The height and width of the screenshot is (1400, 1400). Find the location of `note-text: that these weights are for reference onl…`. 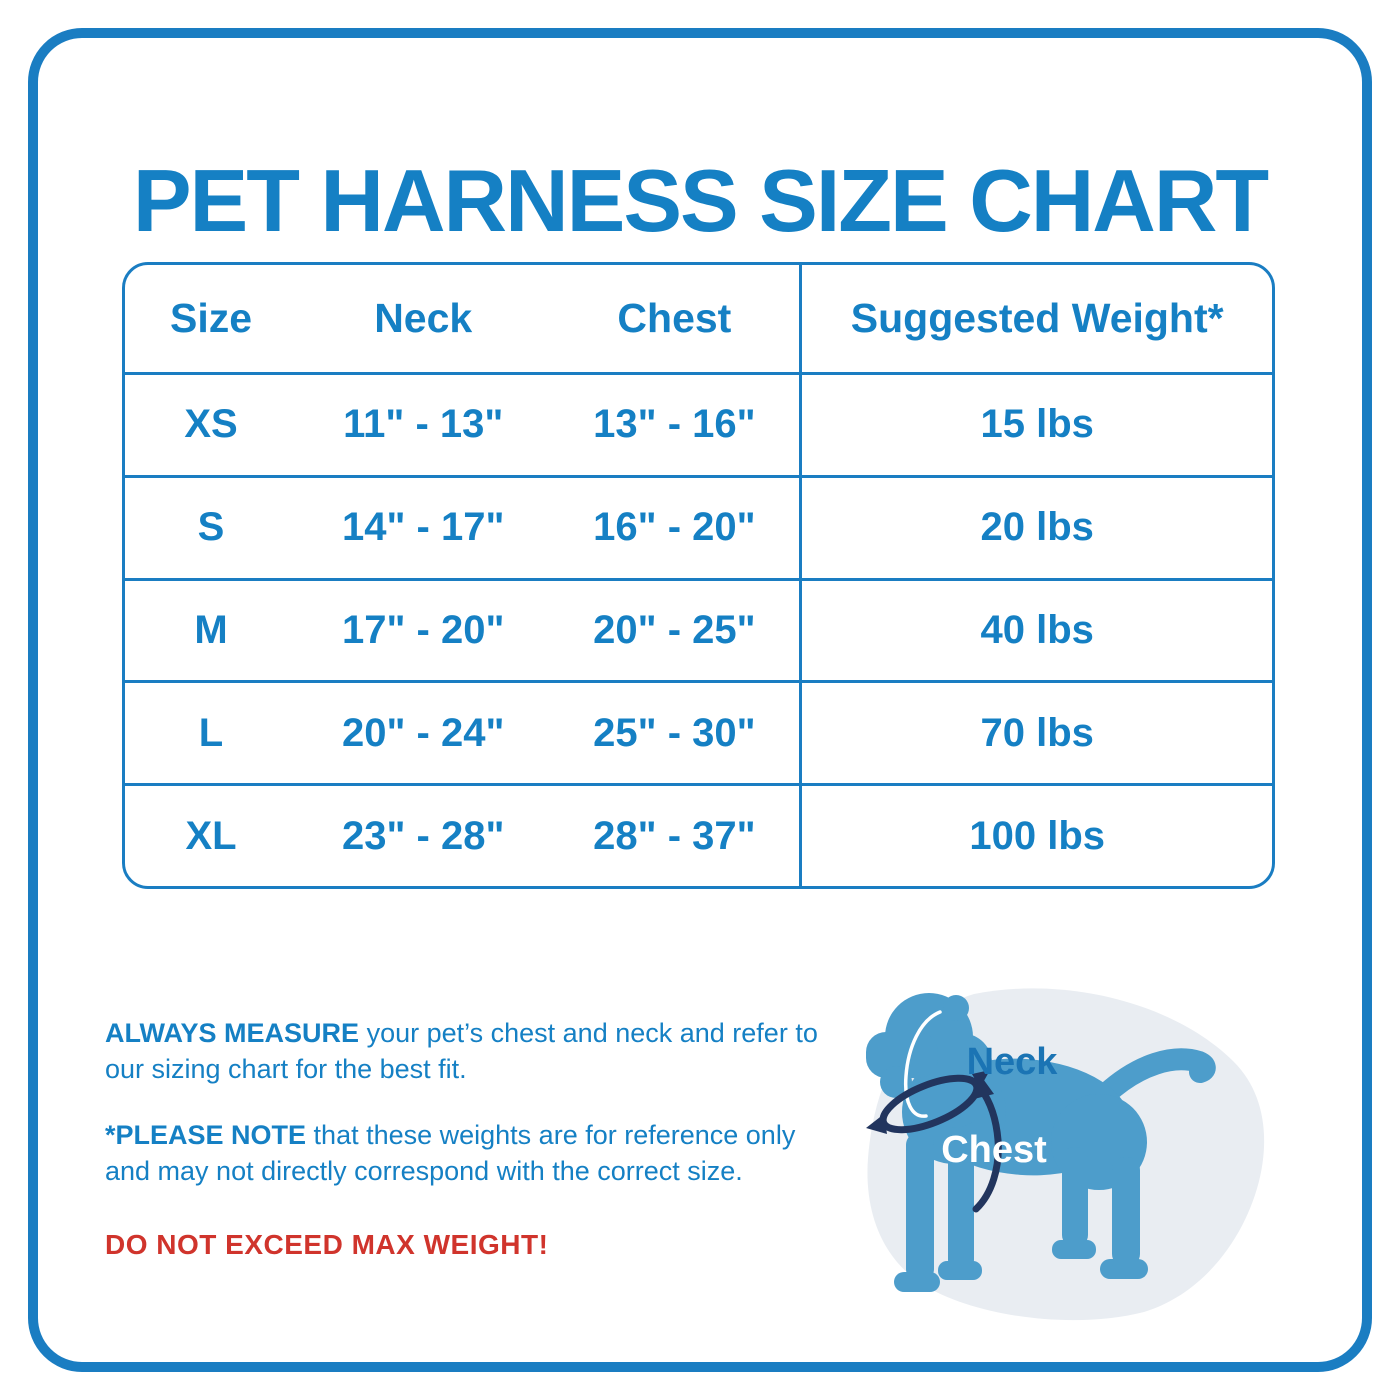

note-text: that these weights are for reference onl… is located at coordinates (450, 1152).